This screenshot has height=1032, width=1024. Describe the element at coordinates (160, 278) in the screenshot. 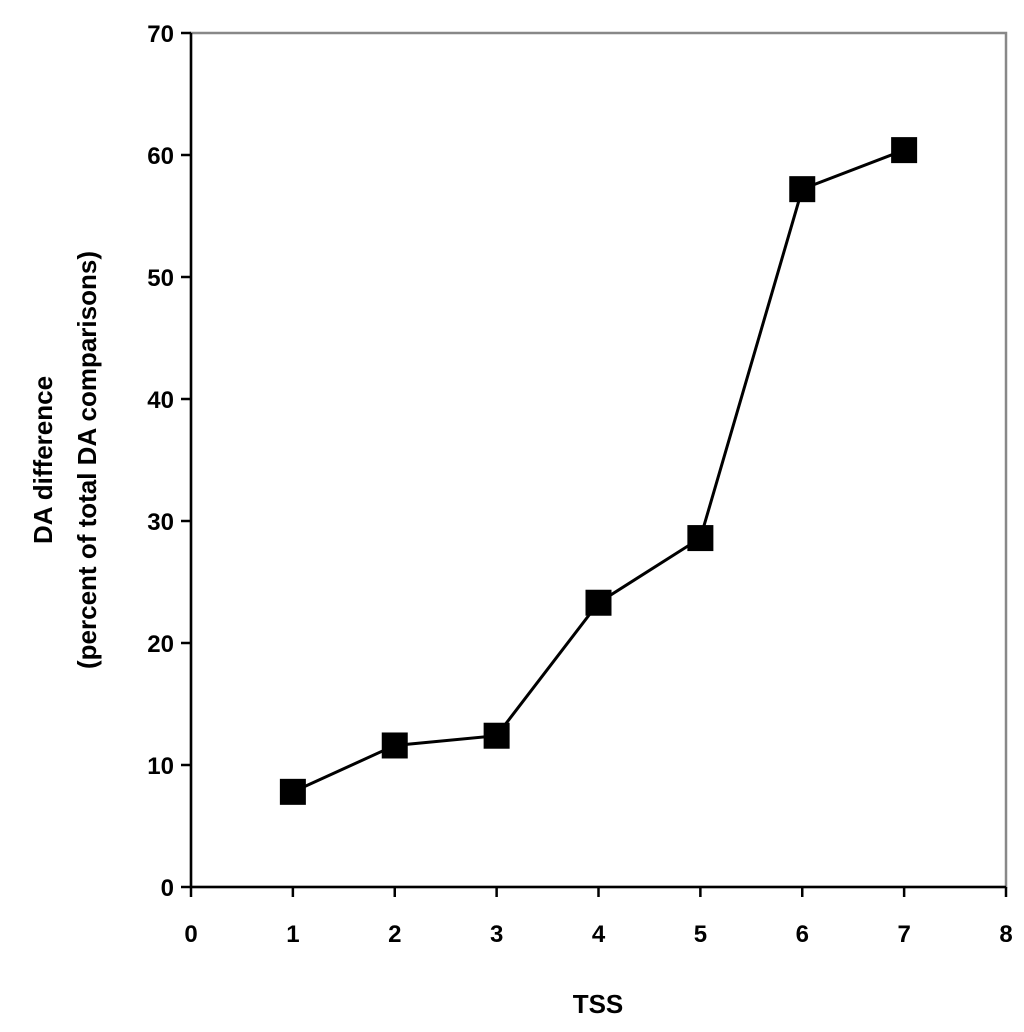

I see `y-tick-label: 50` at that location.